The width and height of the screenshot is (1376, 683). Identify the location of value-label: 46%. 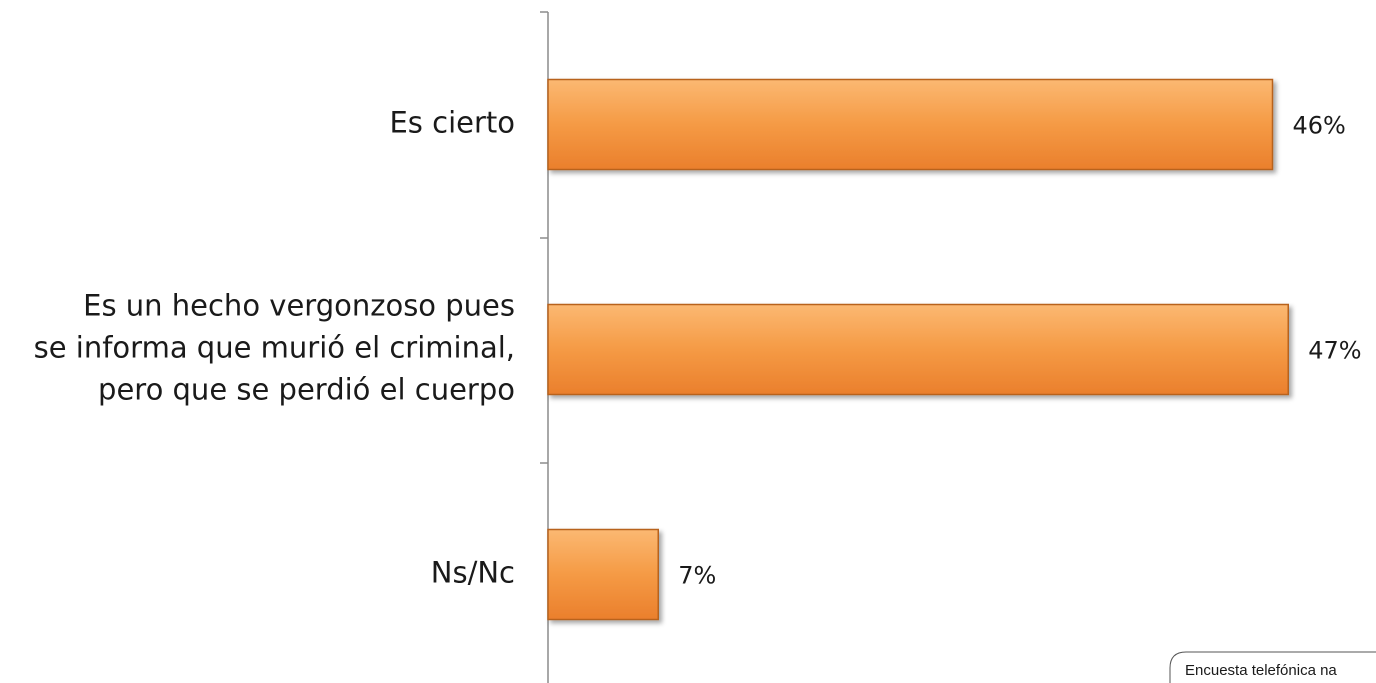
(1319, 126).